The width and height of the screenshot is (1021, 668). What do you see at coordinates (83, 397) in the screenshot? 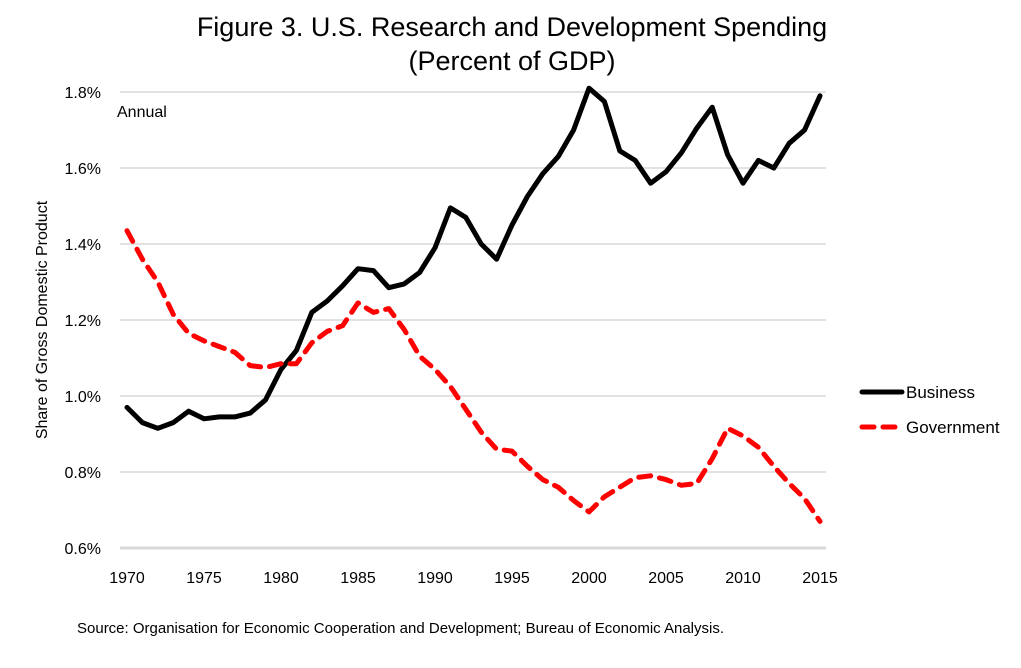
I see `y-tick-label: 1.0%` at bounding box center [83, 397].